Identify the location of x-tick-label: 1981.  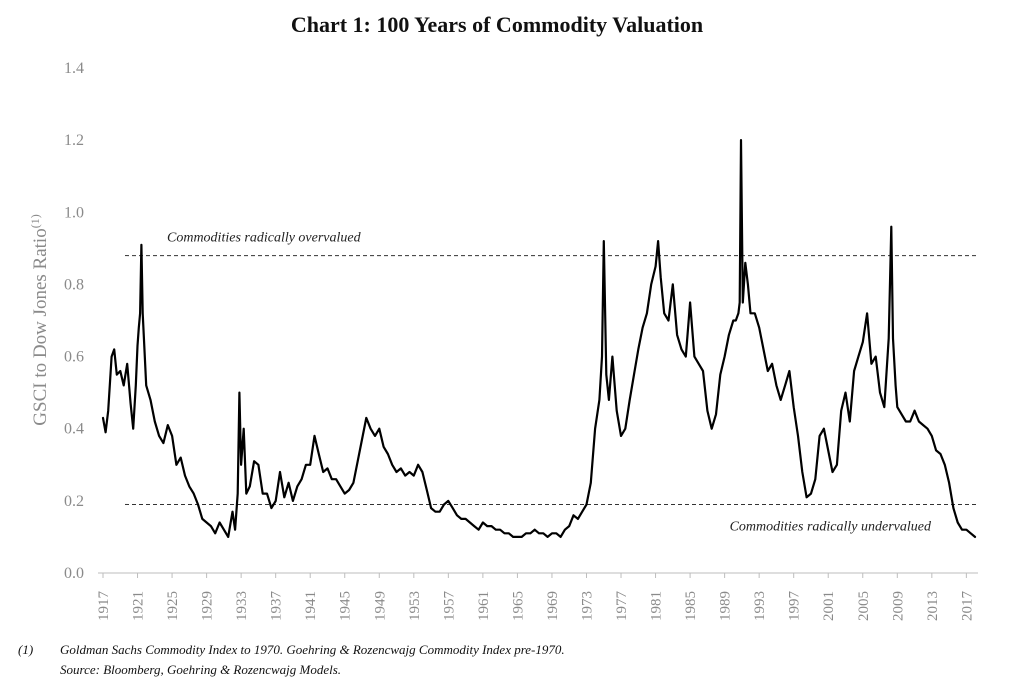
(657, 606).